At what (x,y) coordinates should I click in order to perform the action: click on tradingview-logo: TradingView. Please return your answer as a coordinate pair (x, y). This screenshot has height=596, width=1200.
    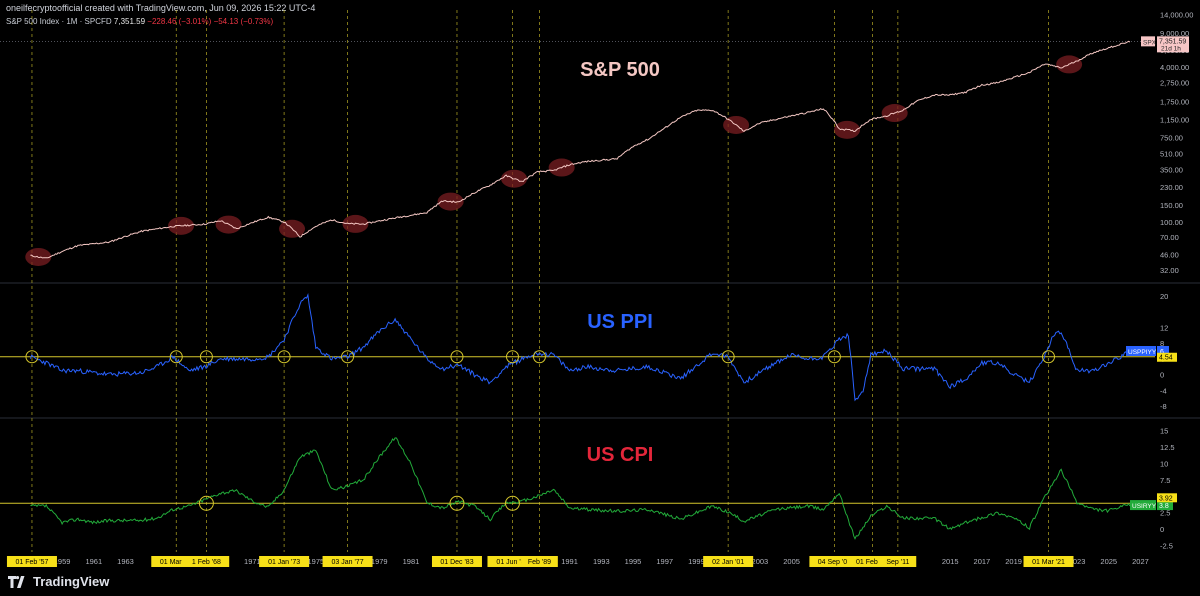
    Looking at the image, I should click on (58, 581).